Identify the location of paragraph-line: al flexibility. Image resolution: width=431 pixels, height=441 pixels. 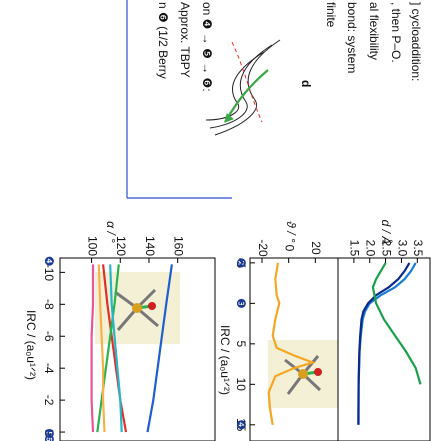
(374, 31).